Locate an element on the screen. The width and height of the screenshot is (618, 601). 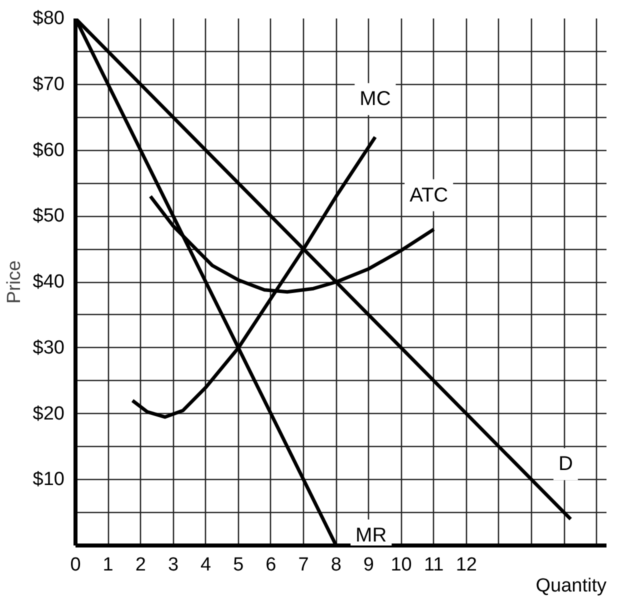
x-tick-label: 8 is located at coordinates (336, 565).